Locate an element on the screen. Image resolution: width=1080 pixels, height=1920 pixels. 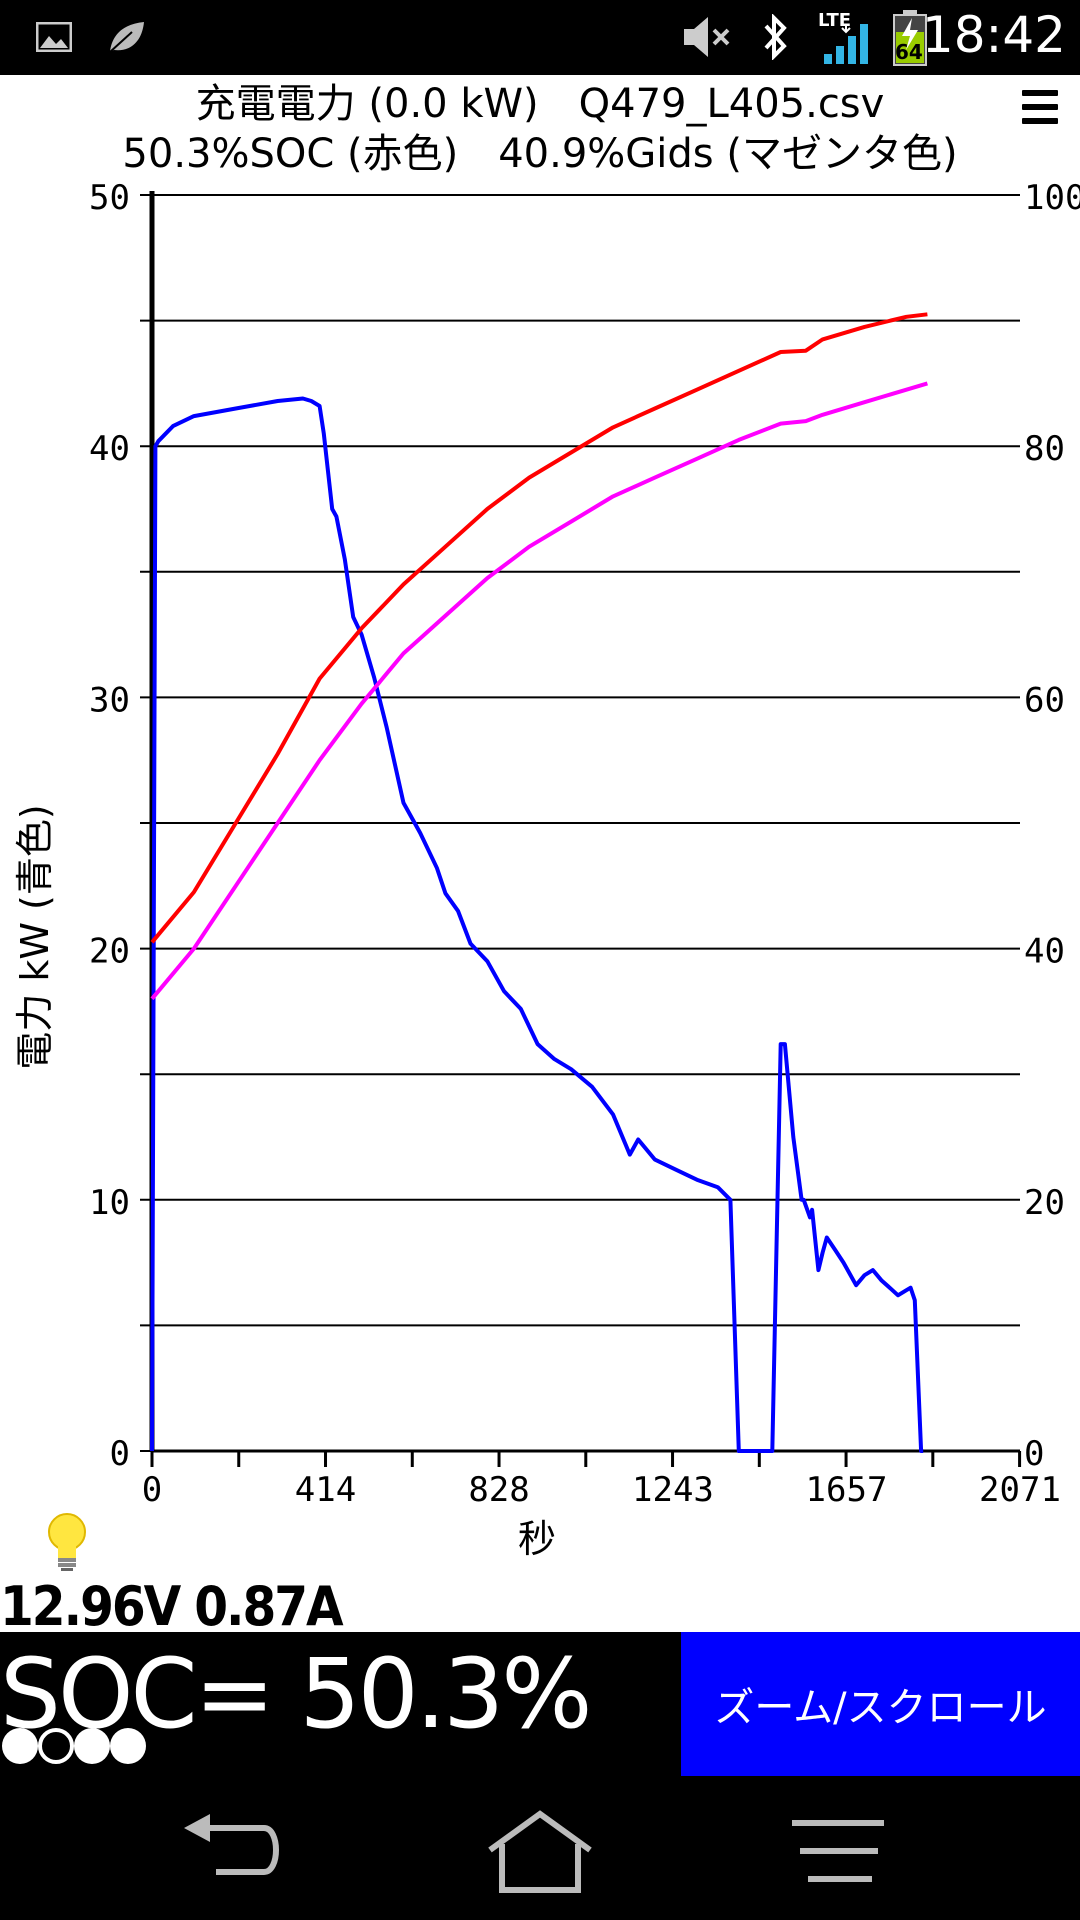
back-icon is located at coordinates (231, 1850).